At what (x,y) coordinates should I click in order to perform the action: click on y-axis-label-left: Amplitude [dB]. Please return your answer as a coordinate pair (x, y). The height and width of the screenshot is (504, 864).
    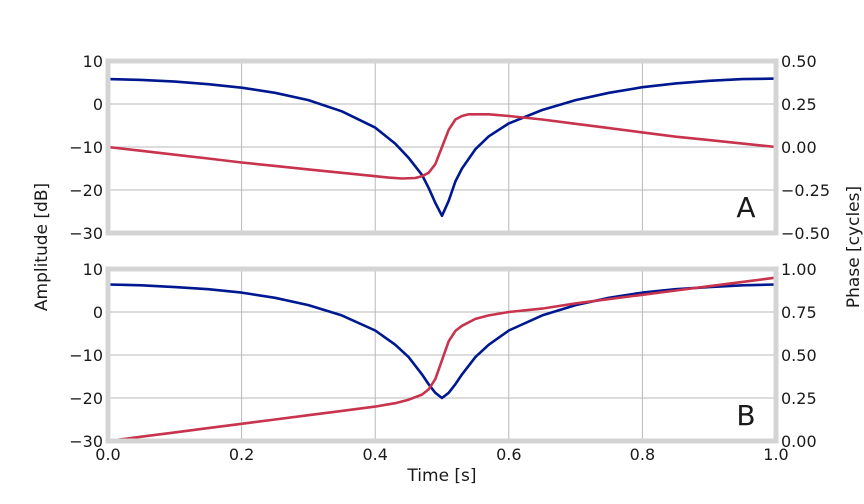
    Looking at the image, I should click on (42, 247).